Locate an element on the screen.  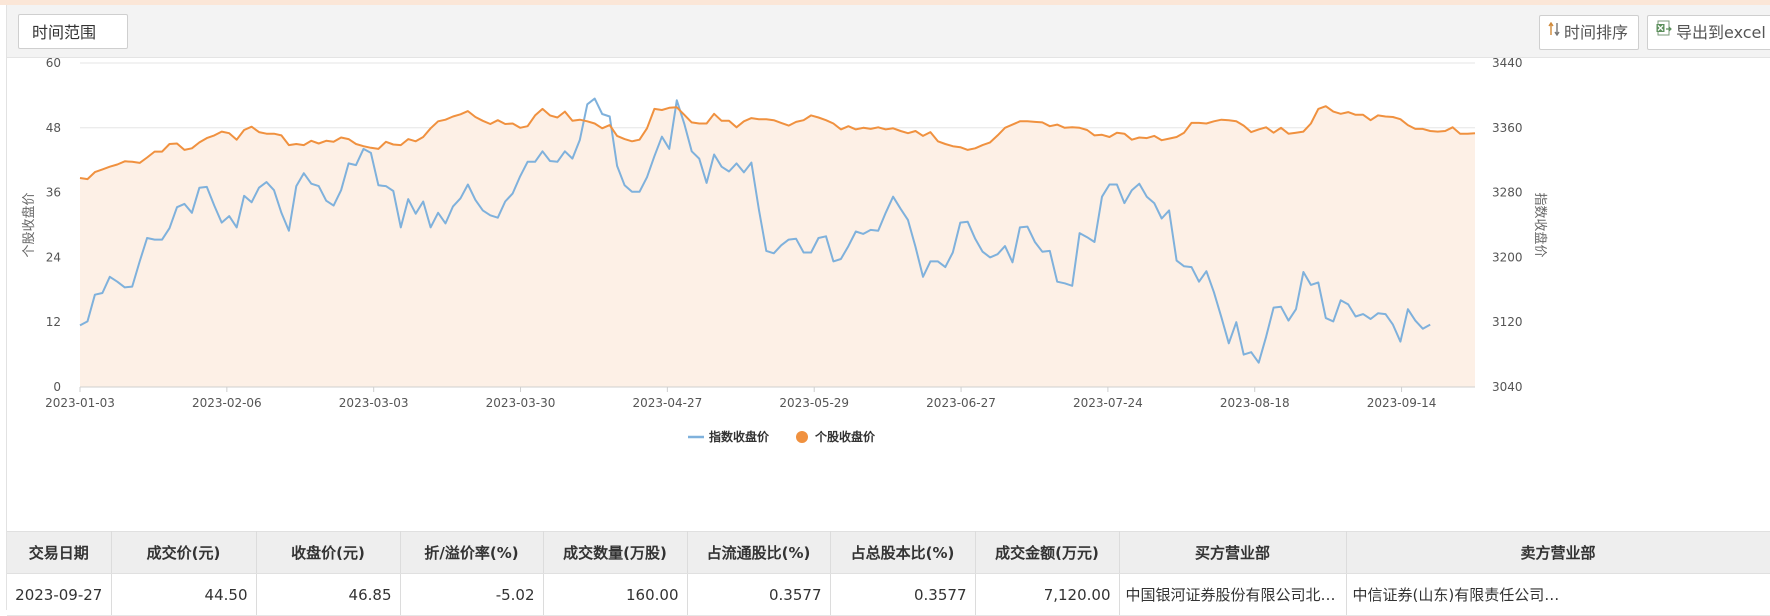
y-left-tick-label: 24 is located at coordinates (53, 257).